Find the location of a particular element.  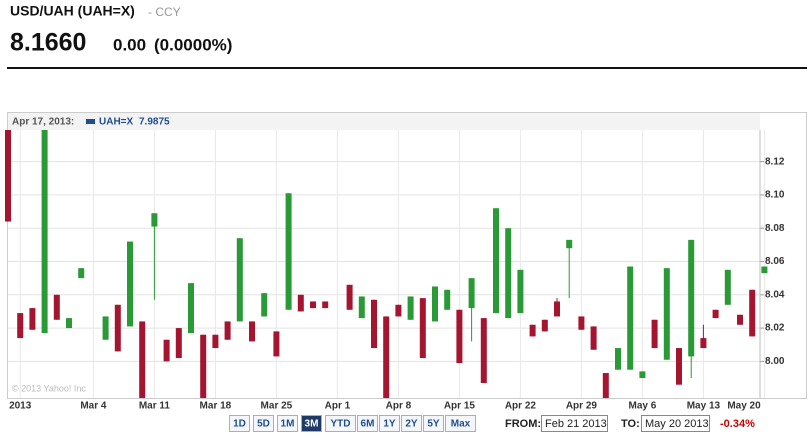

range-button-label: 5Y is located at coordinates (433, 424).